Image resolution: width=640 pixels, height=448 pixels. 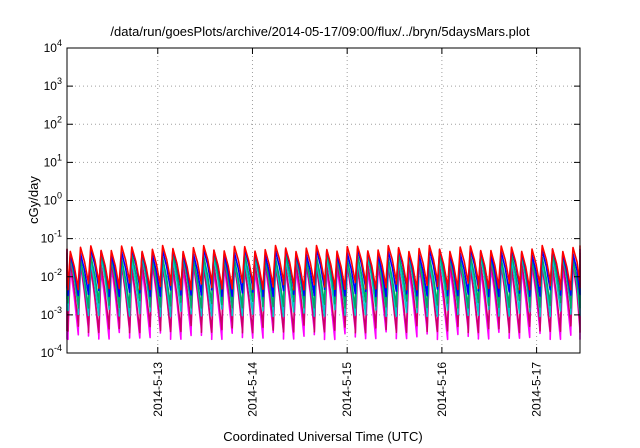 I want to click on x-tick-label: 2014-5-15, so click(x=347, y=389).